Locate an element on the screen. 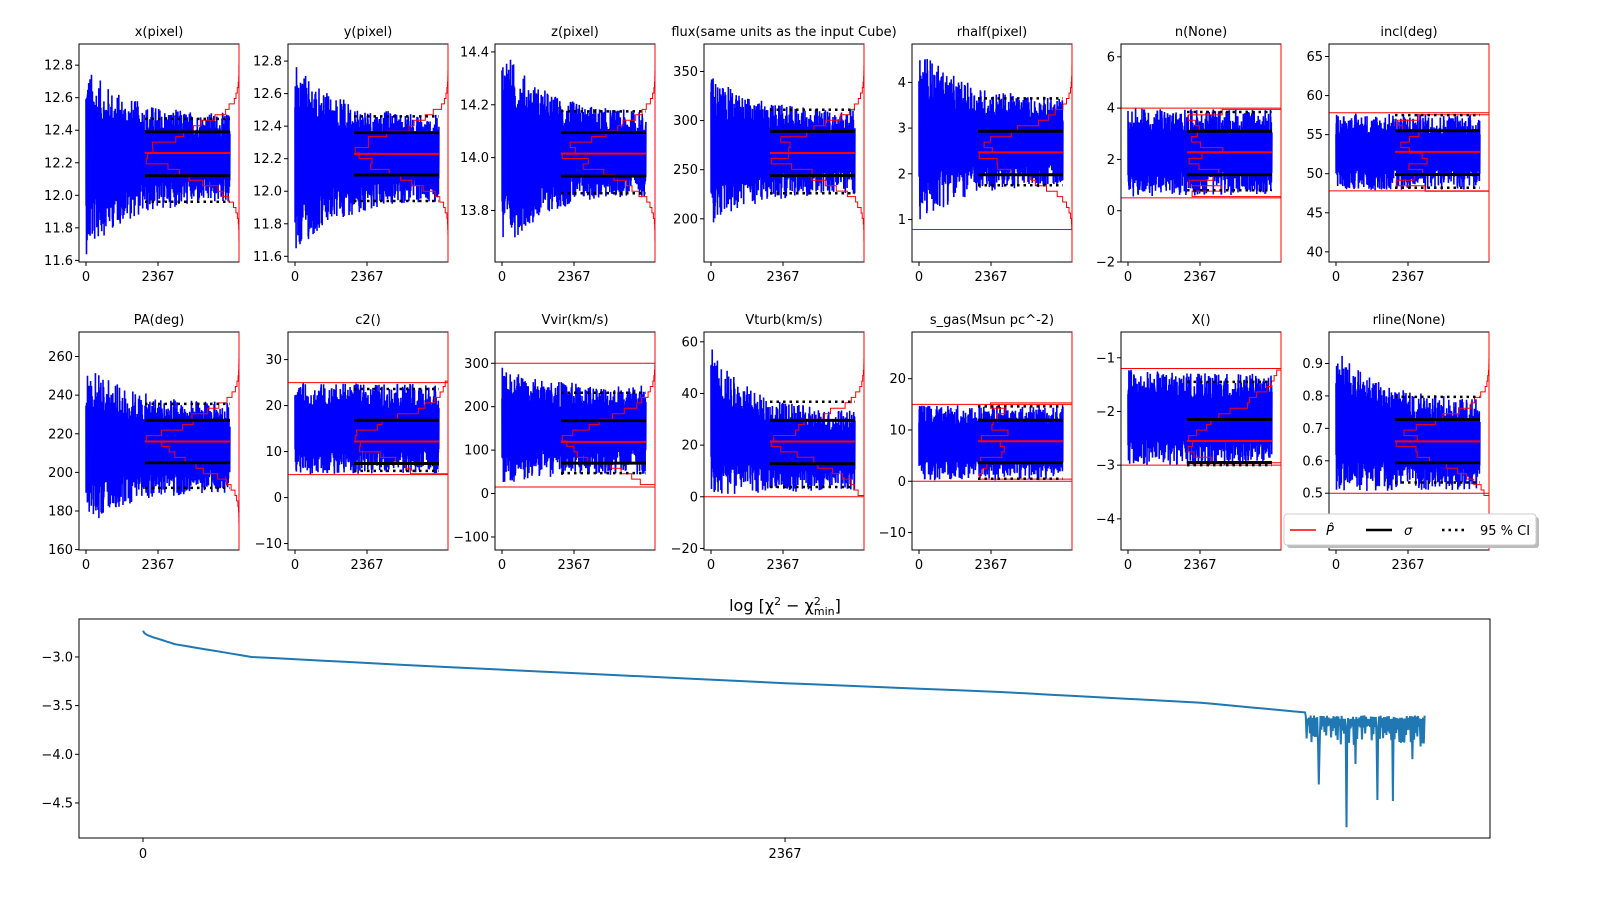 This screenshot has width=1600, height=904. y-tick-label: 160 is located at coordinates (60, 550).